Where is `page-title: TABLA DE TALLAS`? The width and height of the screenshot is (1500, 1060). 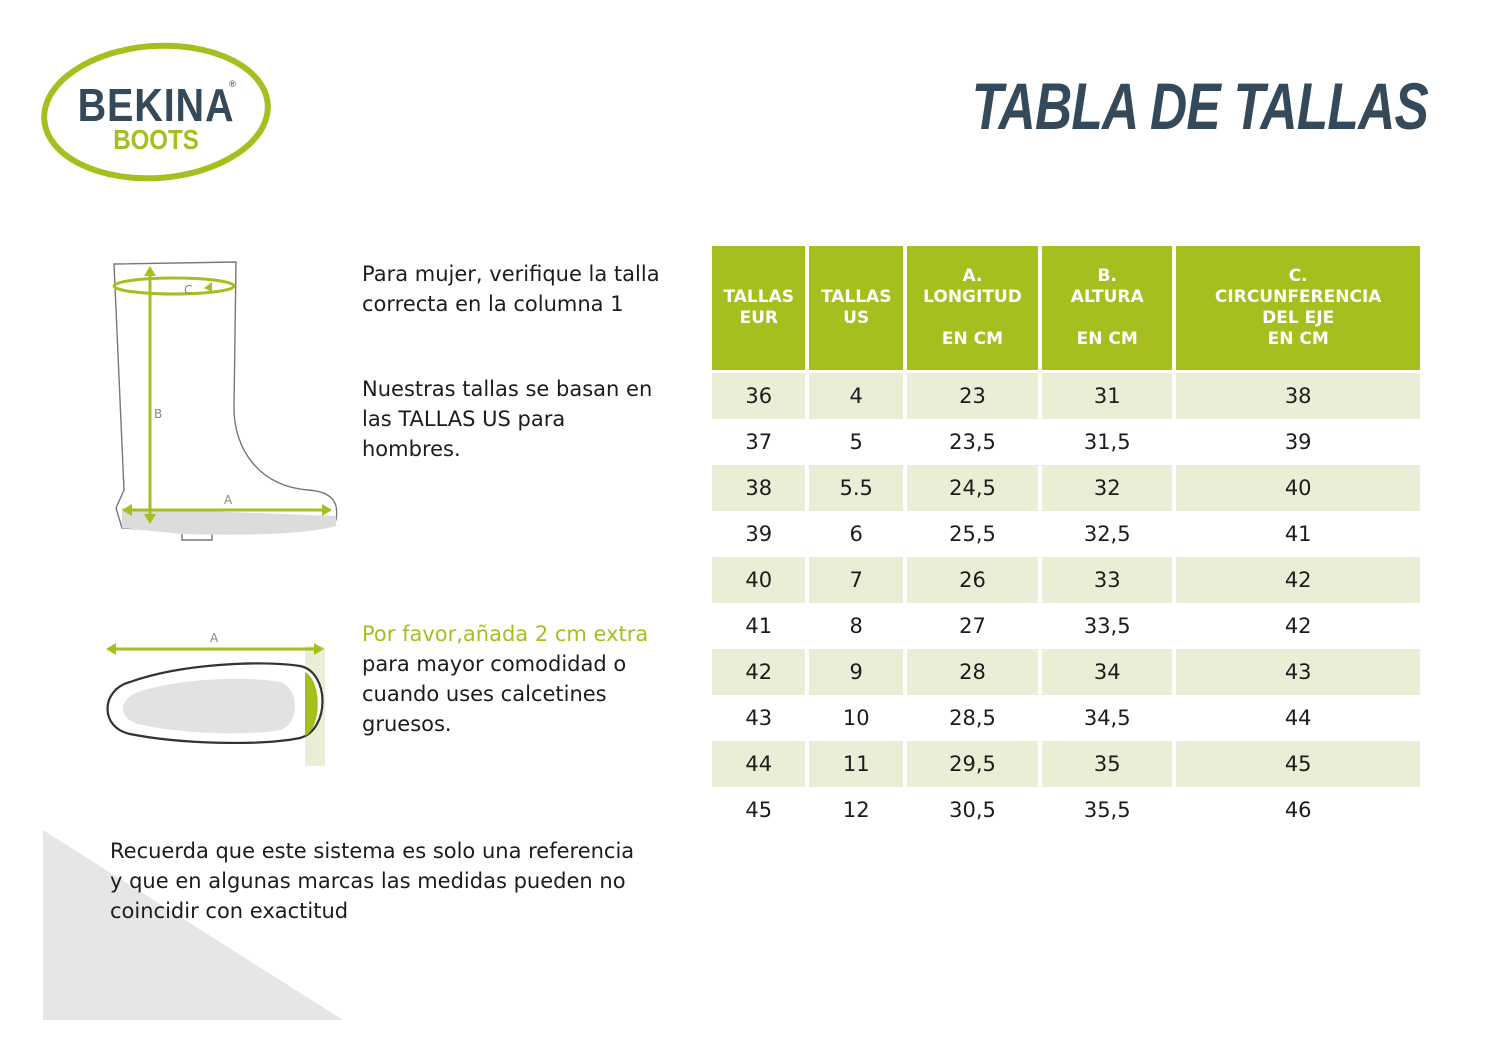
page-title: TABLA DE TALLAS is located at coordinates (1200, 106).